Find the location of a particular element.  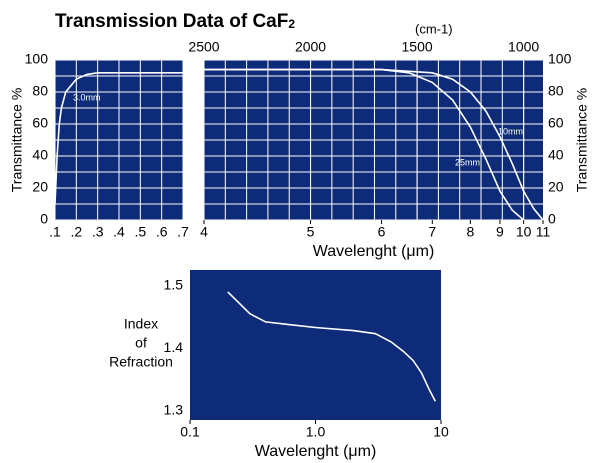

x-tick-label: .1 is located at coordinates (55, 232).